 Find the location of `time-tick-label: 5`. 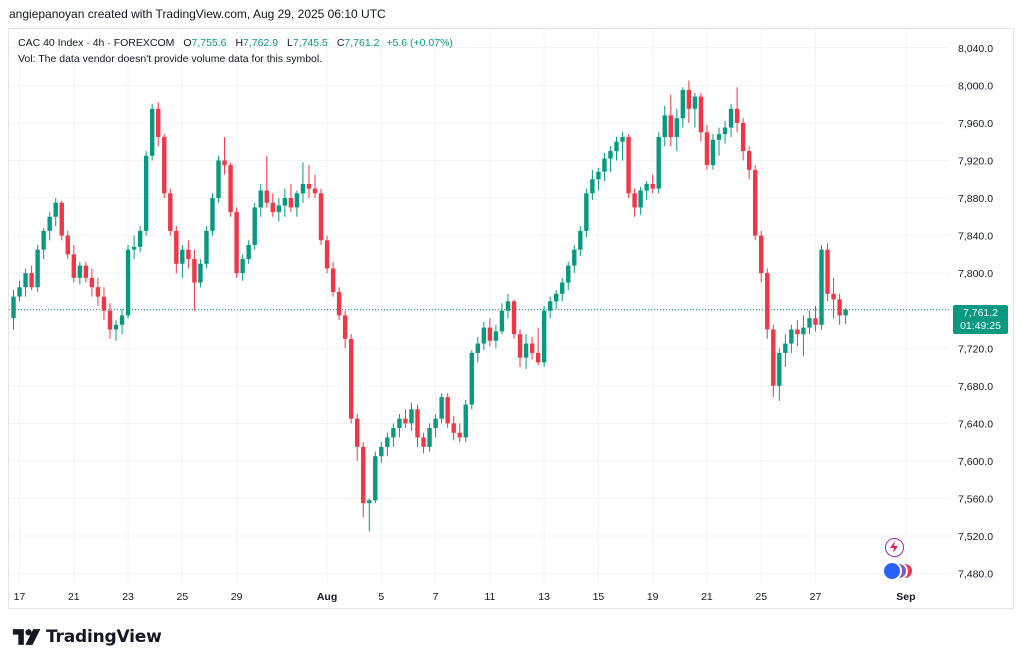

time-tick-label: 5 is located at coordinates (381, 597).